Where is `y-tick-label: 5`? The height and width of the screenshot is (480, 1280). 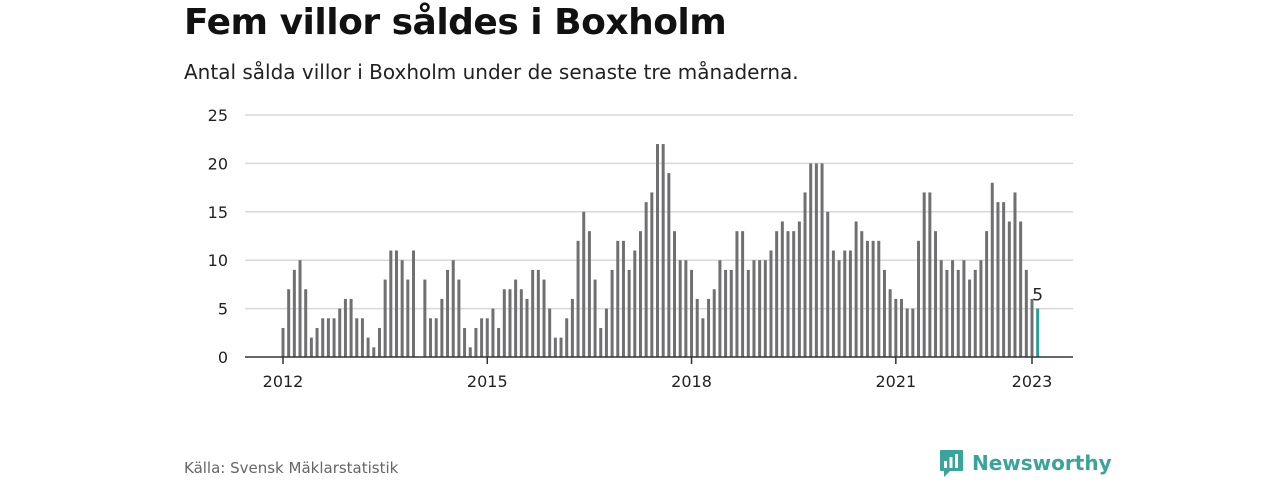
y-tick-label: 5 is located at coordinates (223, 309).